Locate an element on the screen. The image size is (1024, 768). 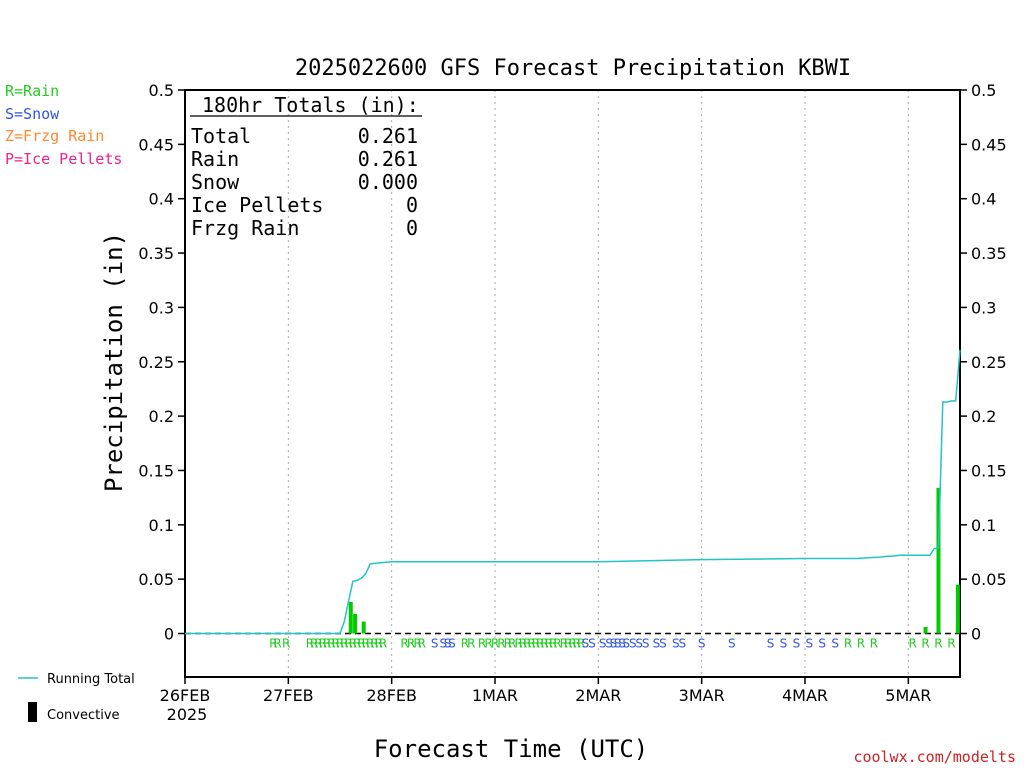
y-tick-label-right: 0.25 is located at coordinates (989, 362).